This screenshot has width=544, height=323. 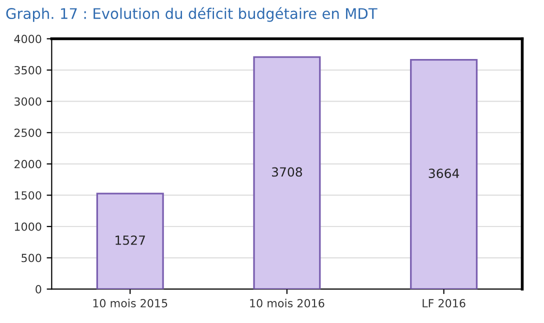 I want to click on y-tick-label: 0, so click(x=39, y=289).